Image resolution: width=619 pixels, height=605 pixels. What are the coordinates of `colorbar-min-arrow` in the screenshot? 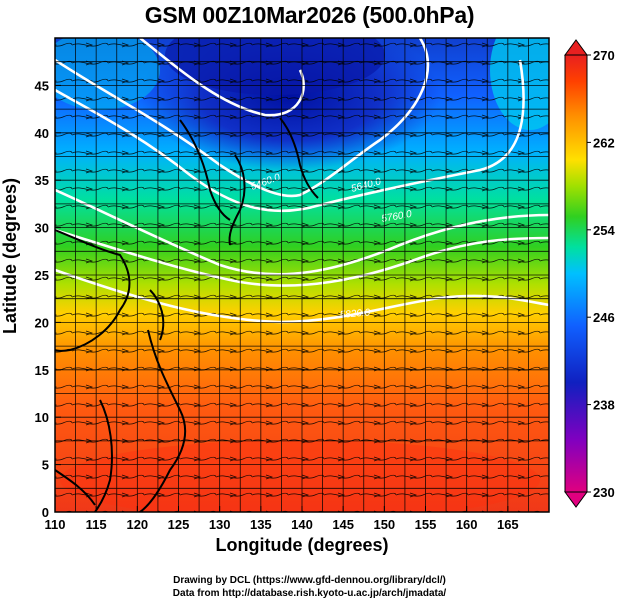 It's located at (576, 499).